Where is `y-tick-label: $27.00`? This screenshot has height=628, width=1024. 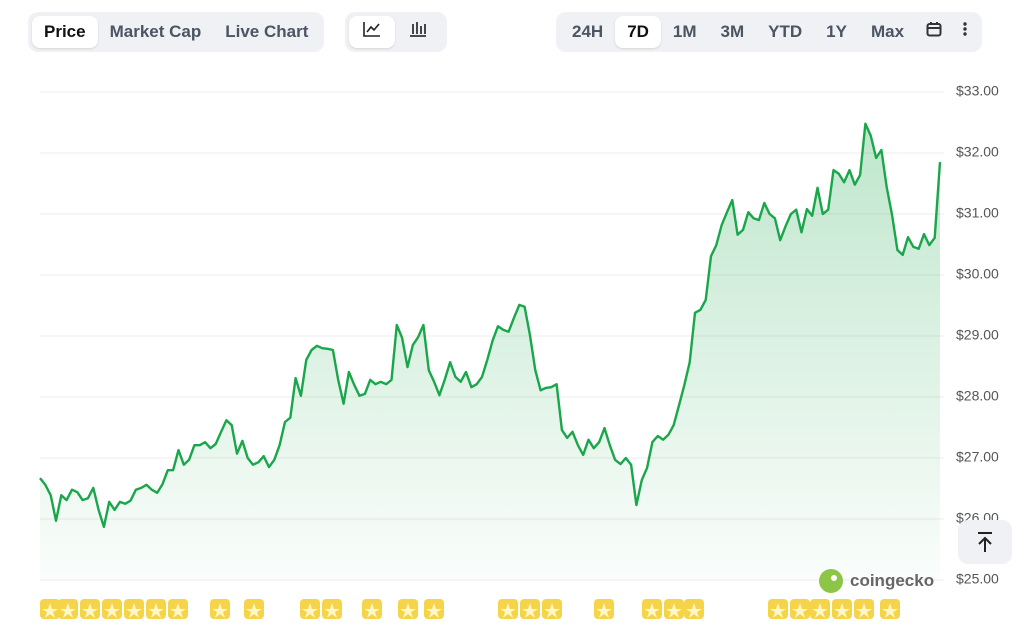 y-tick-label: $27.00 is located at coordinates (977, 457).